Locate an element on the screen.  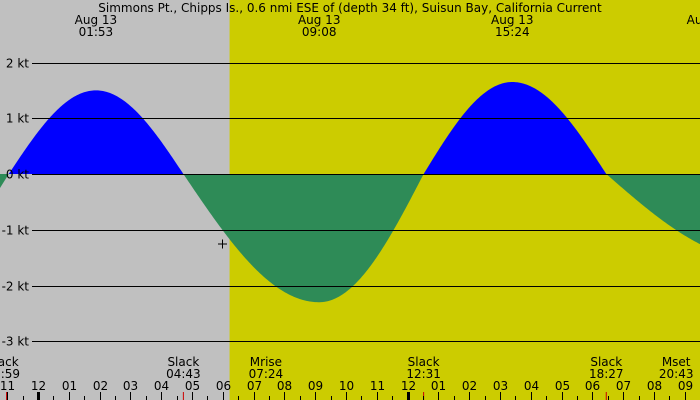
bottom-event-time: 04:43 is located at coordinates (183, 374).